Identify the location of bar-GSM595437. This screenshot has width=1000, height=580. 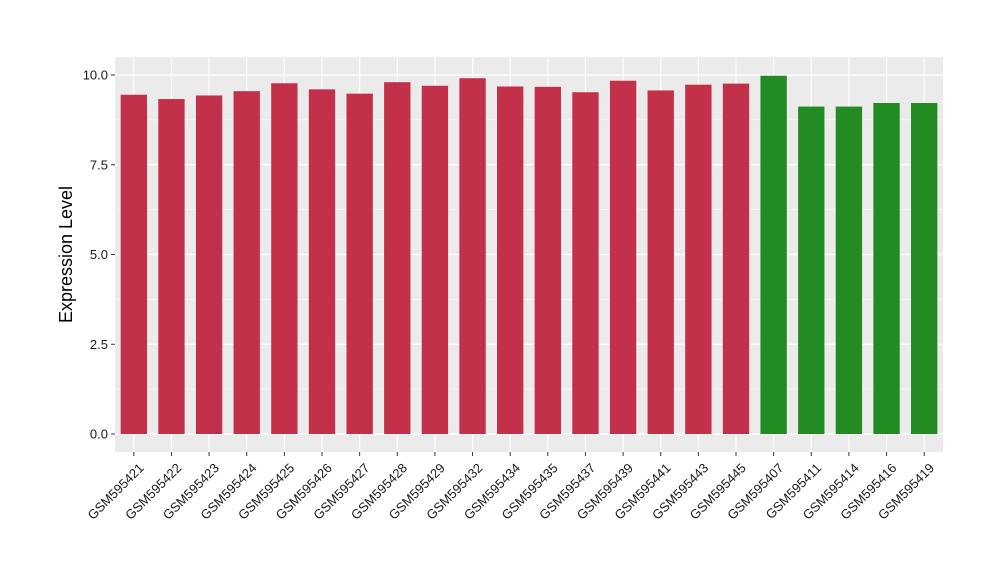
(585, 263).